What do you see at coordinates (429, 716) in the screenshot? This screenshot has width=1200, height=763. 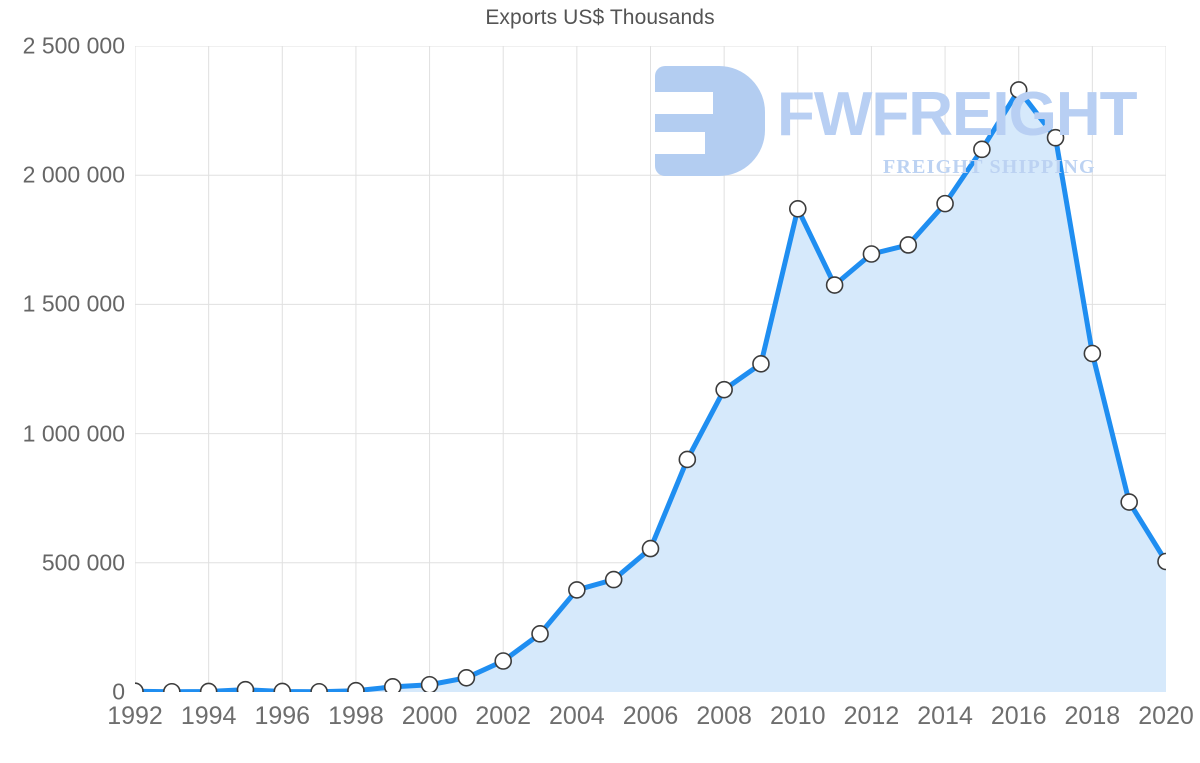 I see `x-axis-tick-label: 2000` at bounding box center [429, 716].